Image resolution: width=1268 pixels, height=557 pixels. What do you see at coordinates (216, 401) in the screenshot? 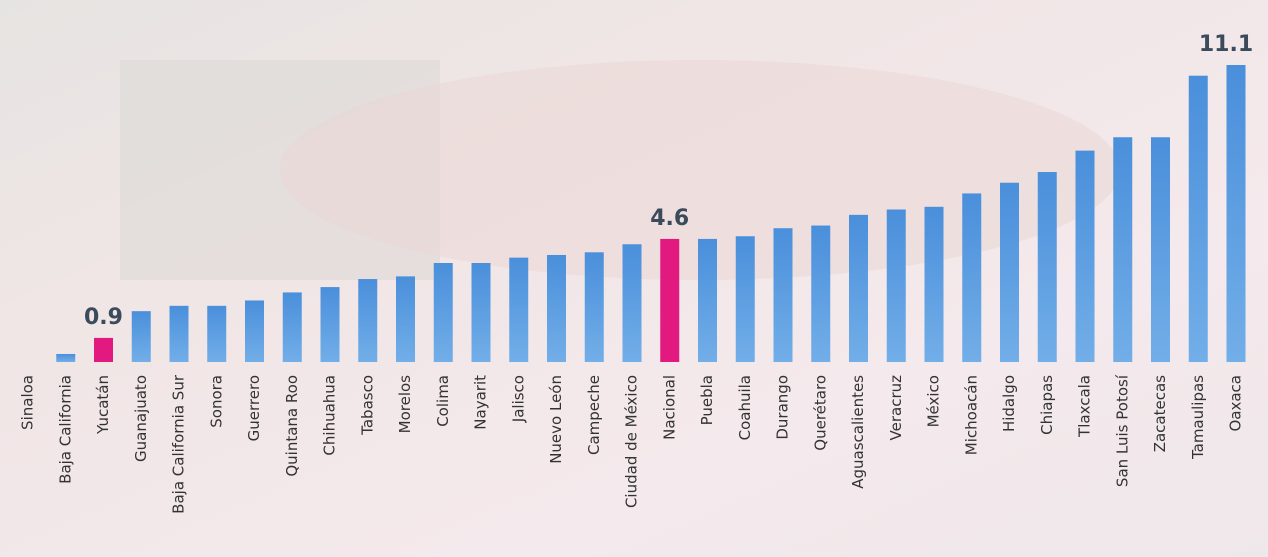
I see `x-tick-label: Sonora` at bounding box center [216, 401].